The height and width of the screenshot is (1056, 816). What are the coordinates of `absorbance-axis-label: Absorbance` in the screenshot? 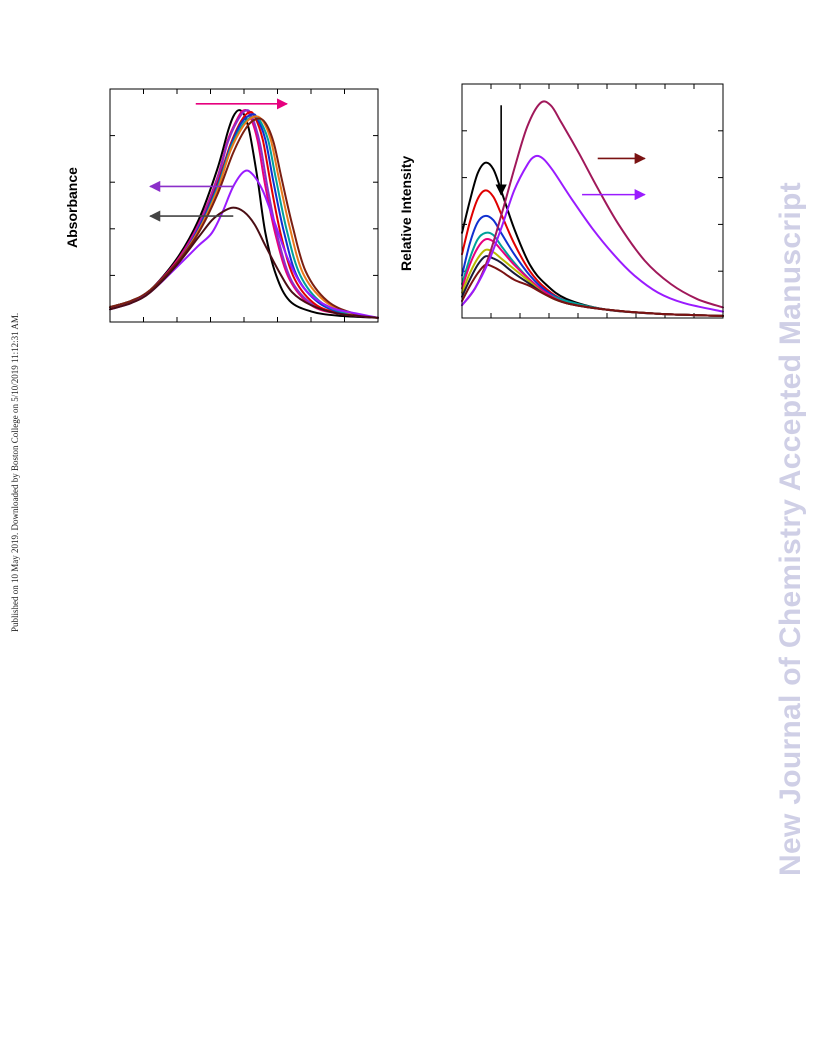 It's located at (72, 207).